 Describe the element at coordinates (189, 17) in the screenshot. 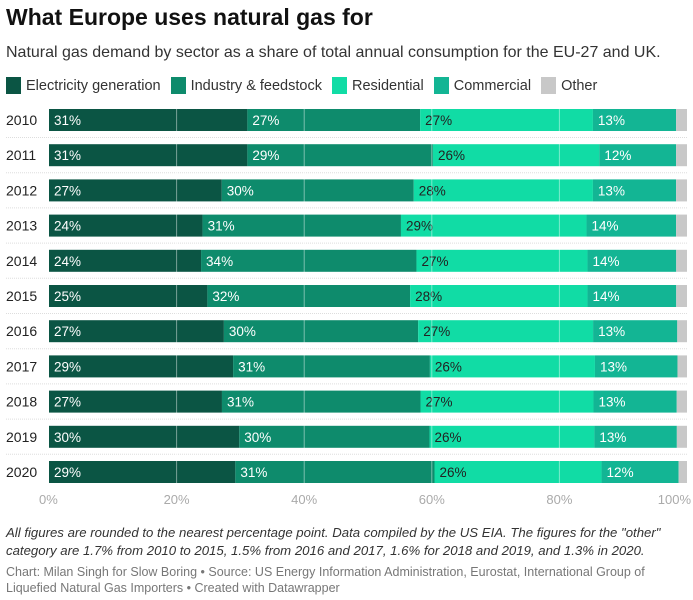

I see `chart-title: What Europe uses natural gas for` at that location.